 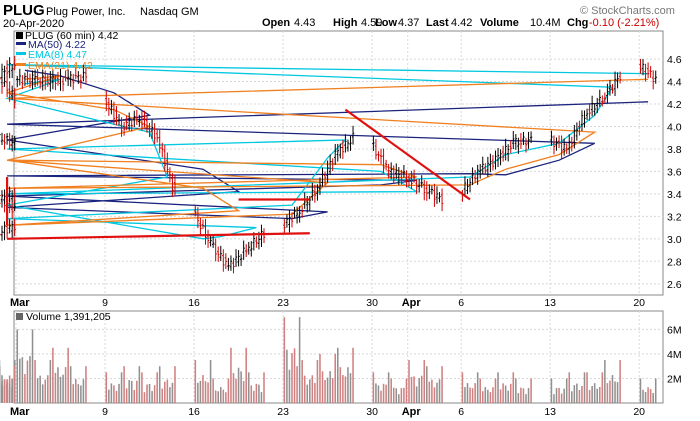 I want to click on price-axis: 2.6 2.8 3.0 3.2 3.4 3.6 3.8 4.0 4.2 4.4 4.6, so click(x=674, y=172).